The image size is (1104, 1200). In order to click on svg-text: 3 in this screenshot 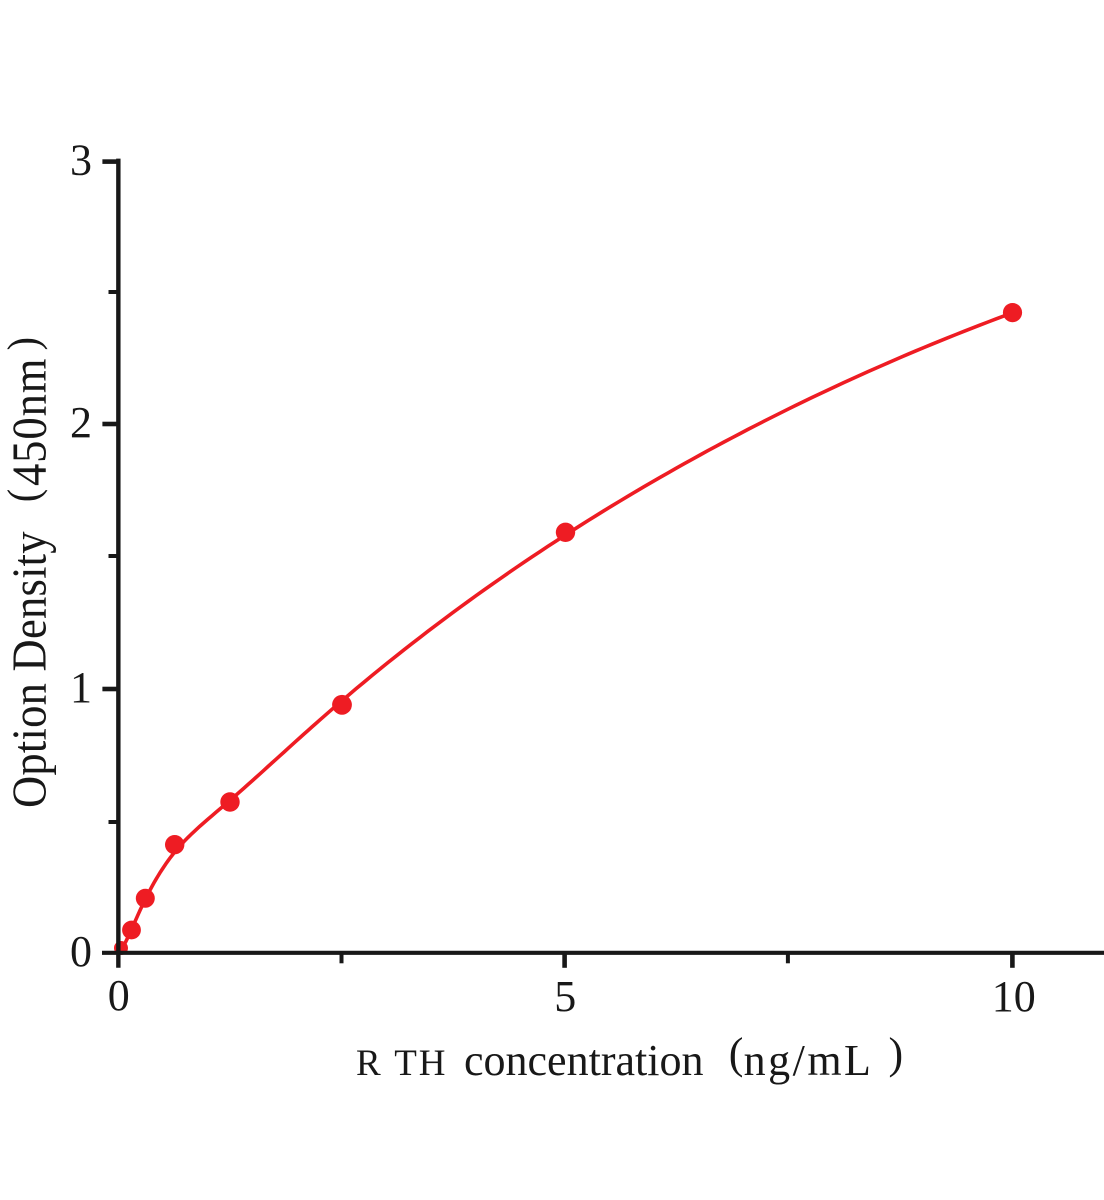, I will do `click(81, 159)`.